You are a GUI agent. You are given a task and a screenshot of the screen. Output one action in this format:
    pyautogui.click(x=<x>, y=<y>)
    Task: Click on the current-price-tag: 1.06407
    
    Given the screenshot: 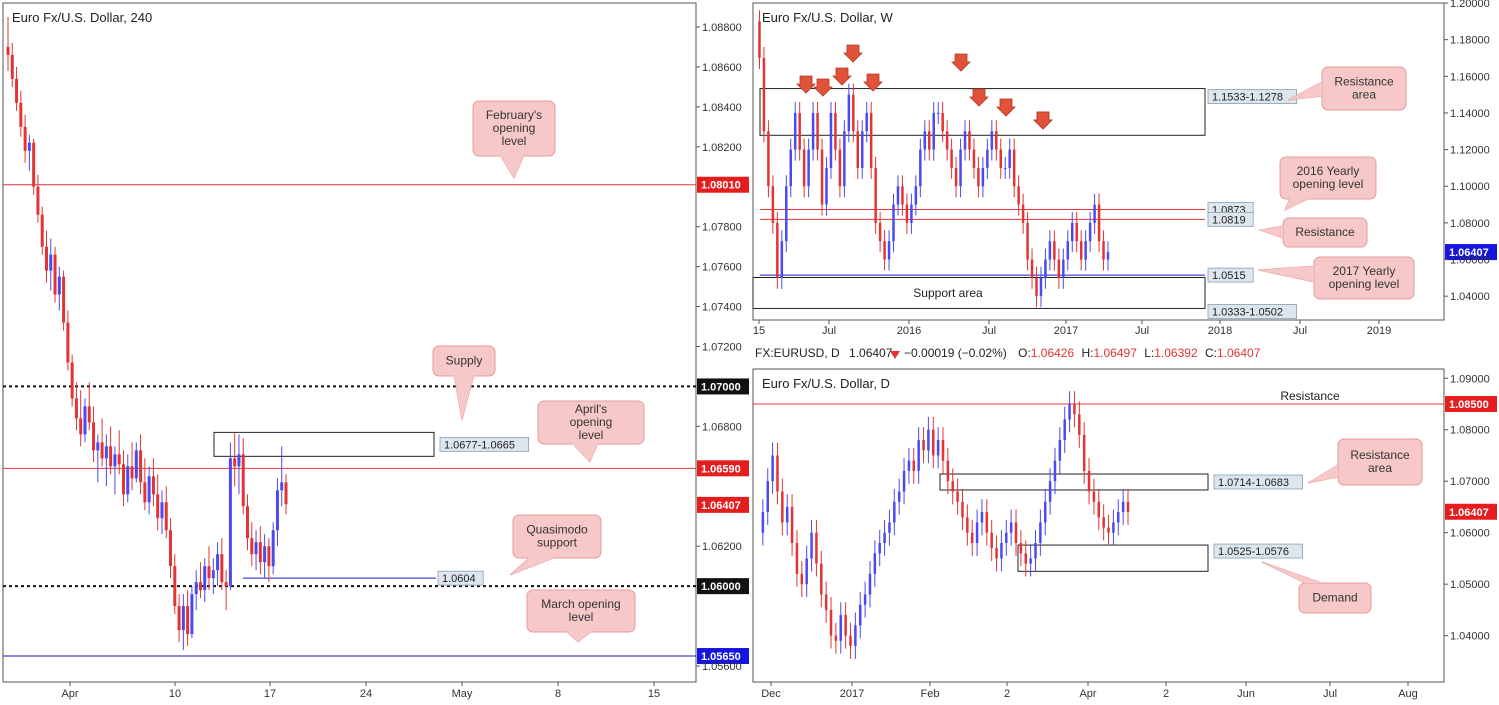 What is the action you would take?
    pyautogui.click(x=1469, y=253)
    